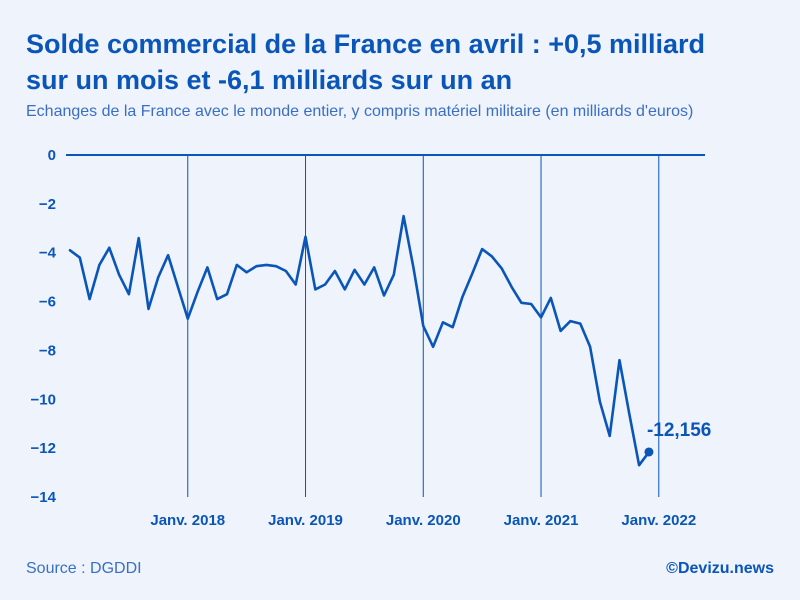  I want to click on y-tick-label-2: −4, so click(48, 253).